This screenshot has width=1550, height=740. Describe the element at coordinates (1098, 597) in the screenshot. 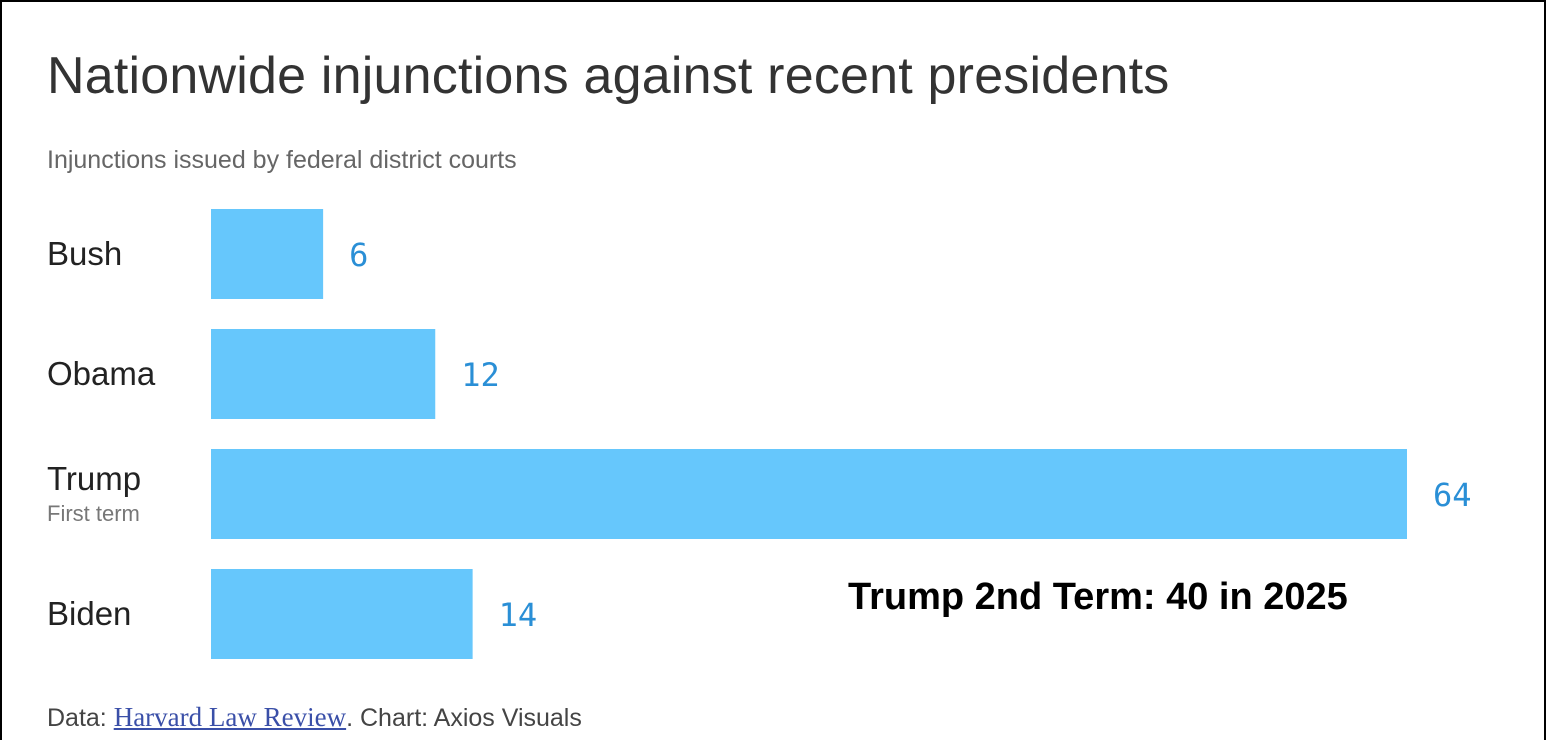

I see `chart-annotation: Trump 2nd Term: 40 in 2025` at that location.